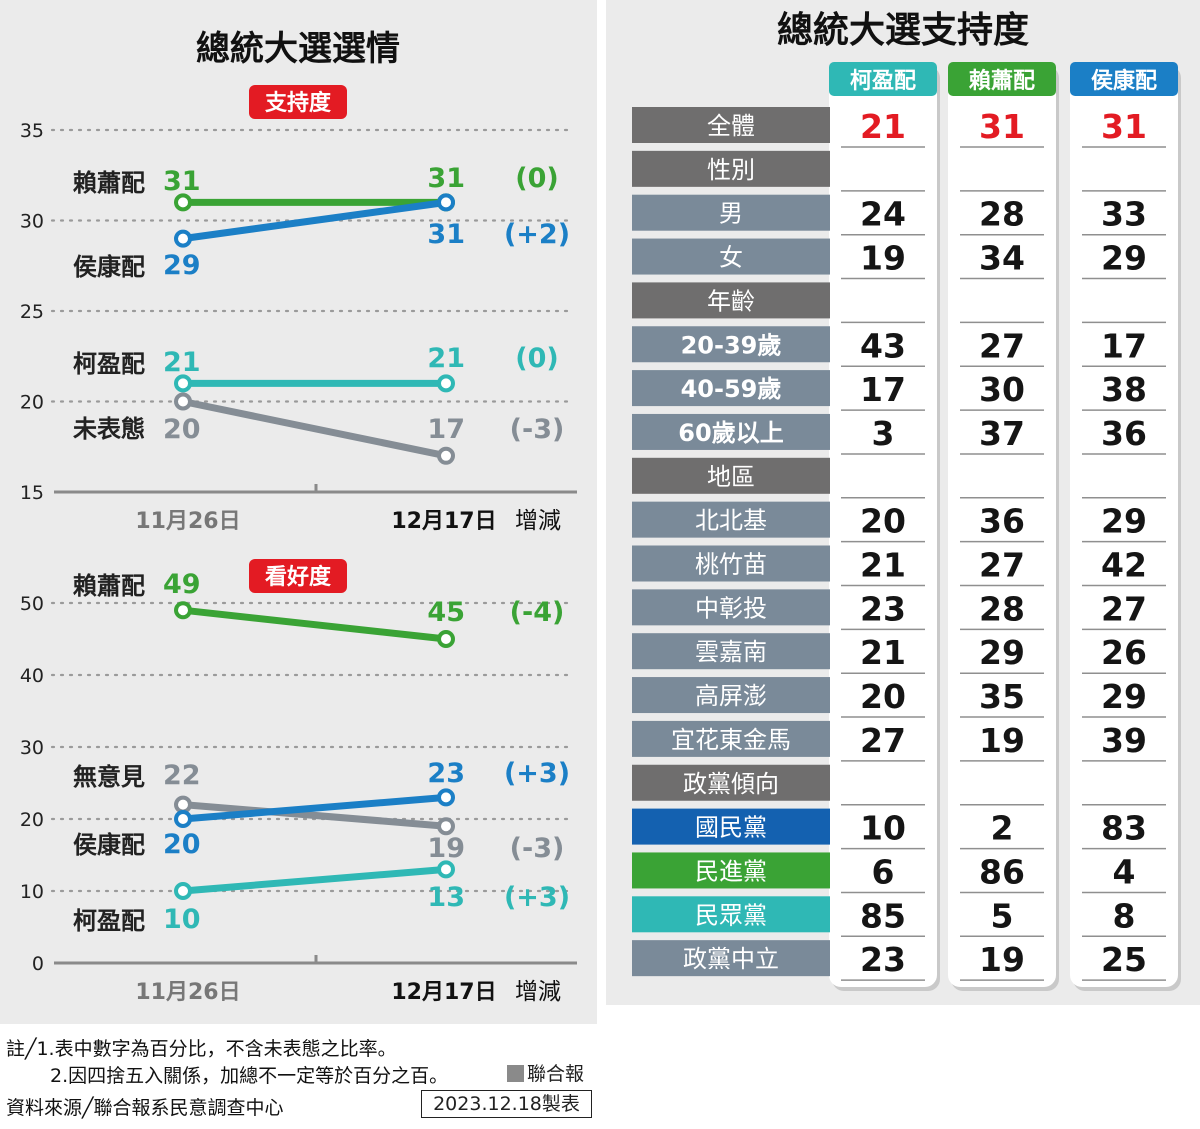 The width and height of the screenshot is (1200, 1129). Describe the element at coordinates (443, 521) in the screenshot. I see `support-xtick-2: 12月17日` at that location.